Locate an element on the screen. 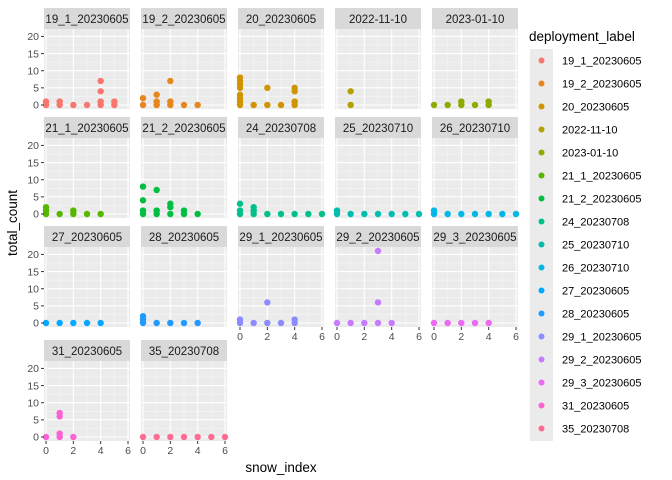 Image resolution: width=672 pixels, height=480 pixels. facet-strip-label: 28_20230605 is located at coordinates (184, 238).